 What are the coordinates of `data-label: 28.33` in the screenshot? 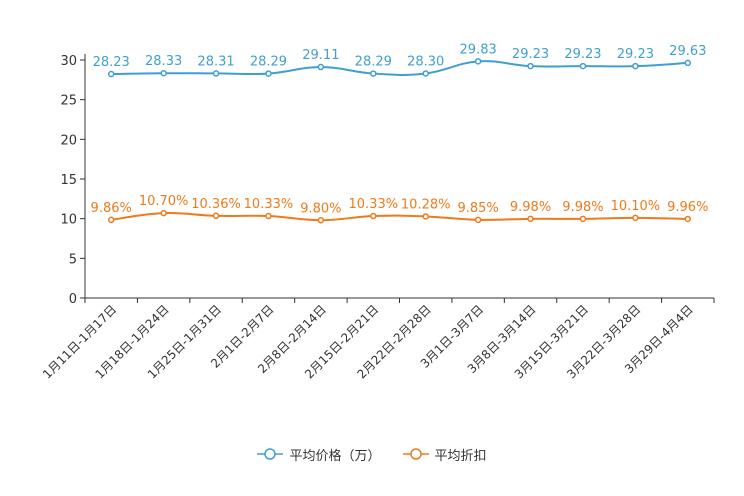 It's located at (163, 61).